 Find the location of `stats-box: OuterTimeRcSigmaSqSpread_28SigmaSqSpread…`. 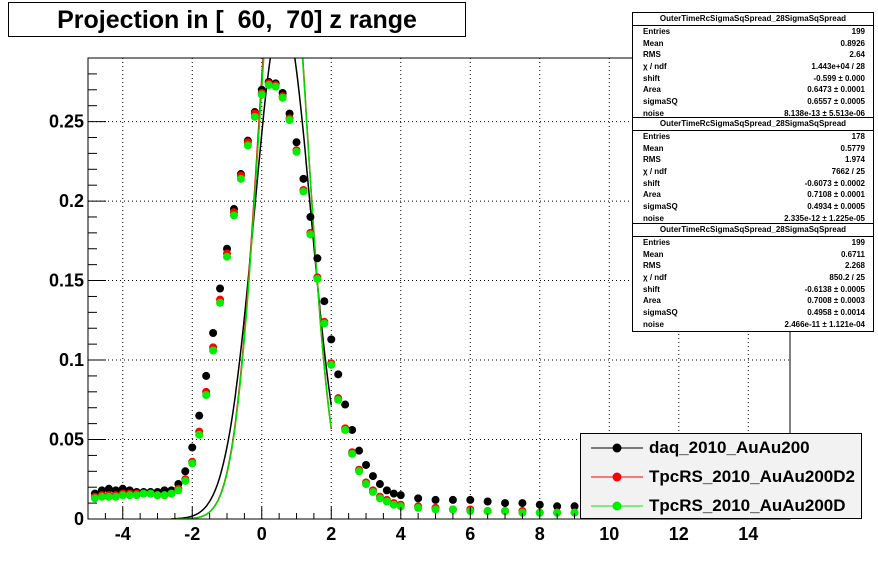

stats-box: OuterTimeRcSigmaSqSpread_28SigmaSqSpread… is located at coordinates (753, 66).